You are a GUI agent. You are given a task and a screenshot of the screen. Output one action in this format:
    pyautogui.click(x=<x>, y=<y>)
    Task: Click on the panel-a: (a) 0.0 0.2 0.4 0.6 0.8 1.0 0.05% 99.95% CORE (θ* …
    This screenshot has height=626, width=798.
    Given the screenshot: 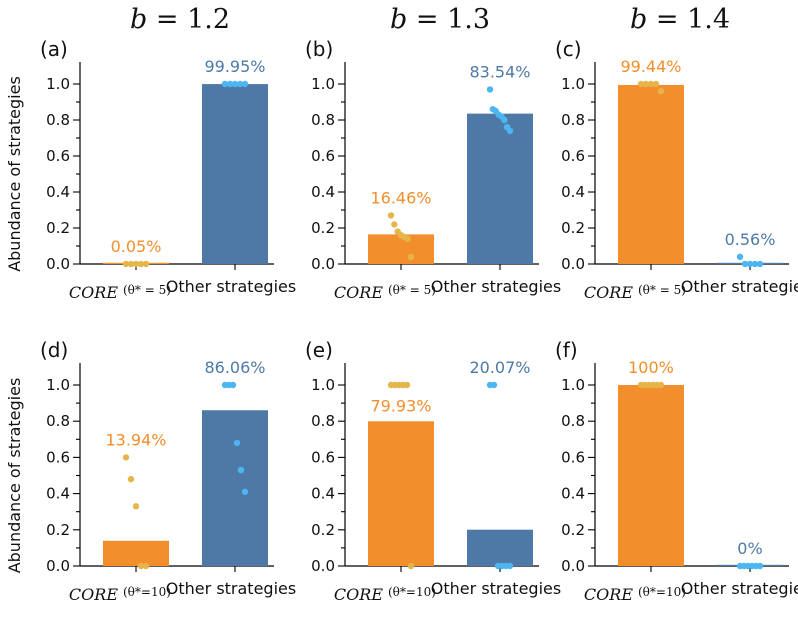 What is the action you would take?
    pyautogui.click(x=168, y=169)
    